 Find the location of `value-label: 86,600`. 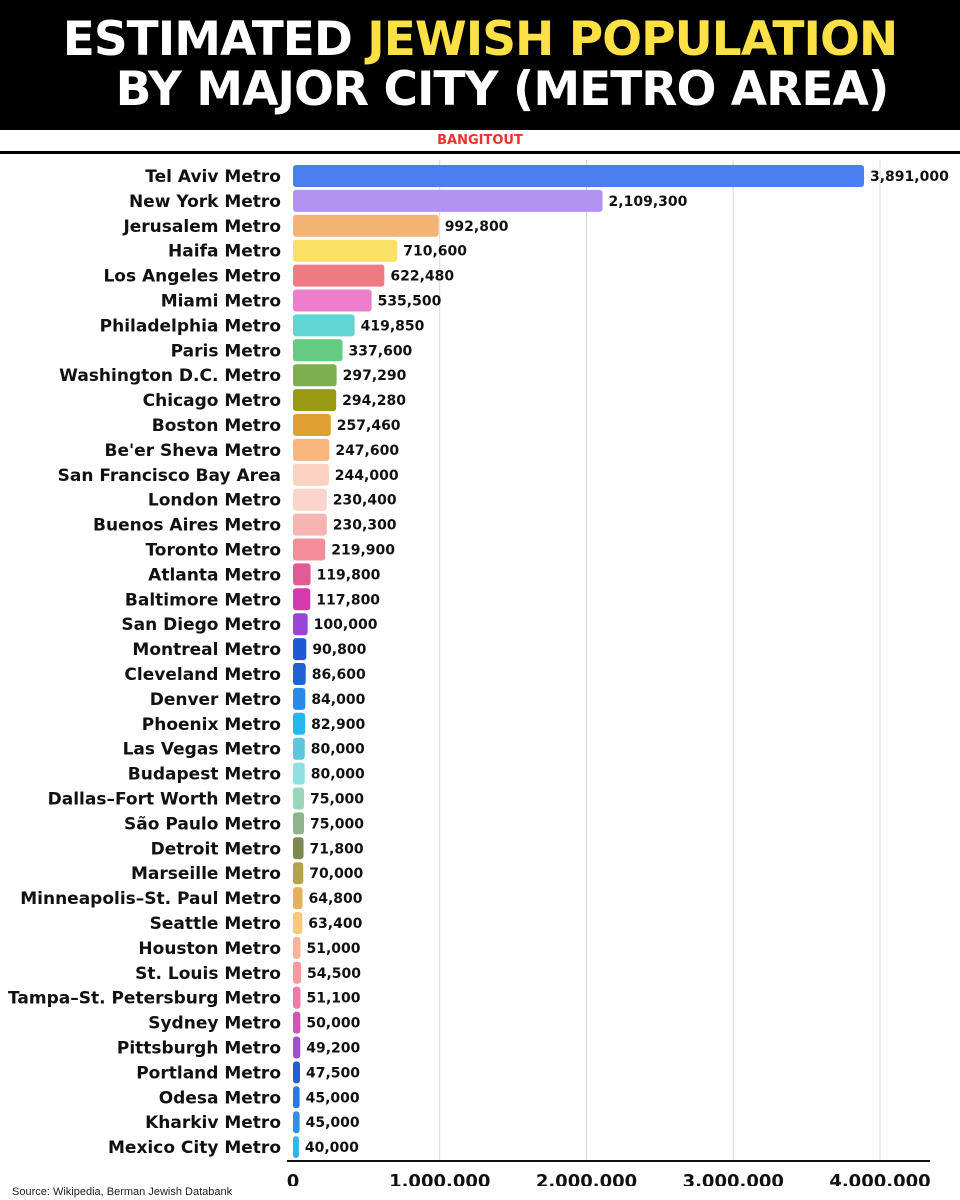

value-label: 86,600 is located at coordinates (339, 675).